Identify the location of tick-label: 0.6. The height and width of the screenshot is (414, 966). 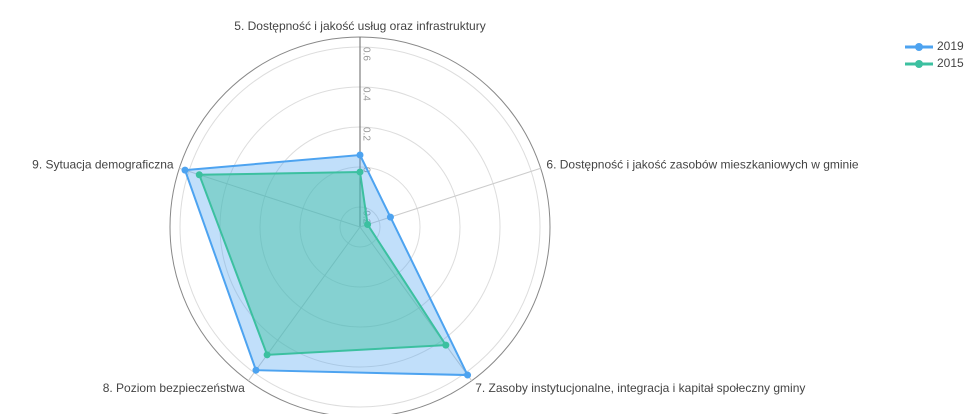
(365, 54).